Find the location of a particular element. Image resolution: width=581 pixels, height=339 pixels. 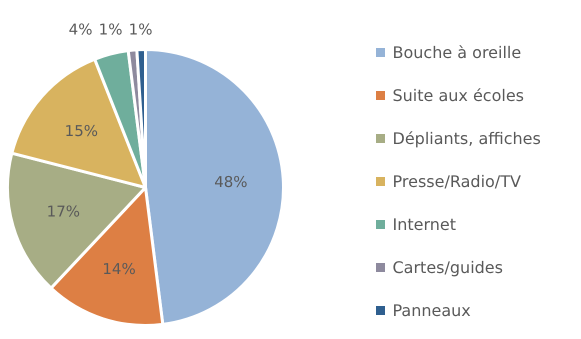

legend-label: Dépliants, affiches is located at coordinates (466, 138).